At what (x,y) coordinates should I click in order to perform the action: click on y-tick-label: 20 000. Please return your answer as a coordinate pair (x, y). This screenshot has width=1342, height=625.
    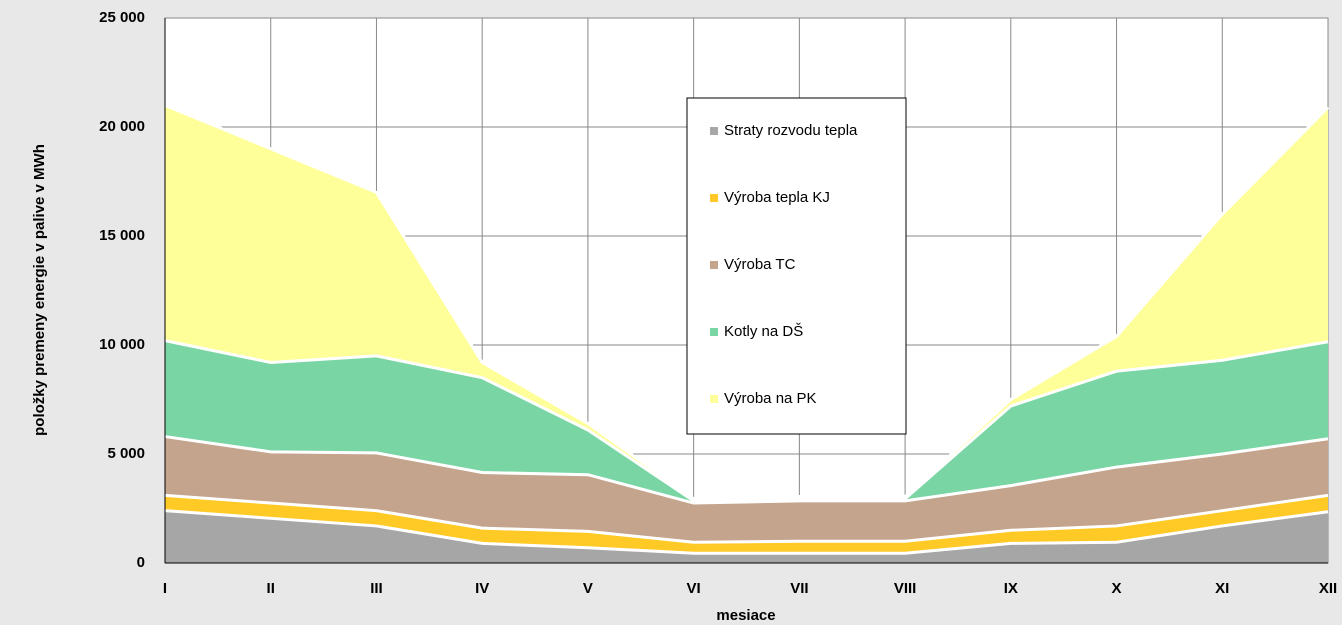
    Looking at the image, I should click on (122, 126).